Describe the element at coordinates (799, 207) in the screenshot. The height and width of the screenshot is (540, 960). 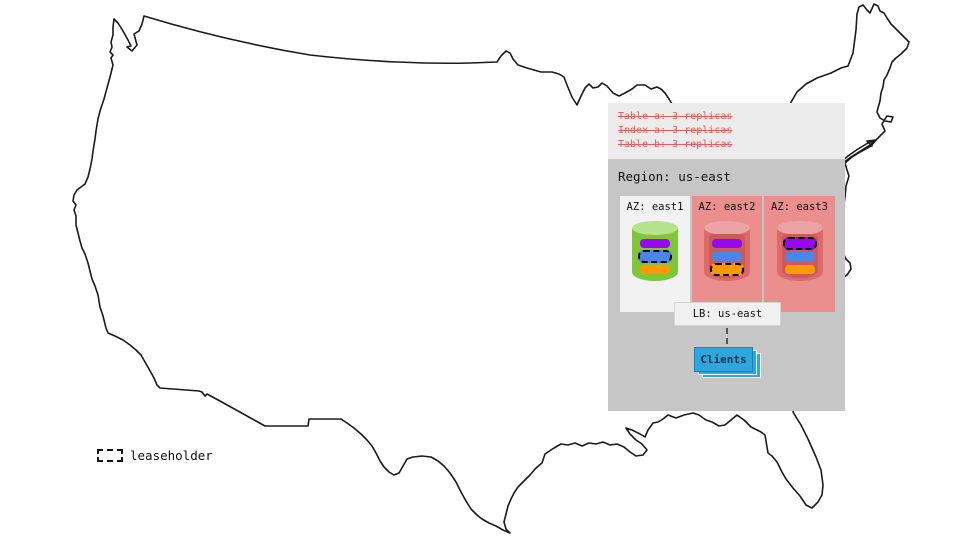
I see `az-label: AZ: east3` at that location.